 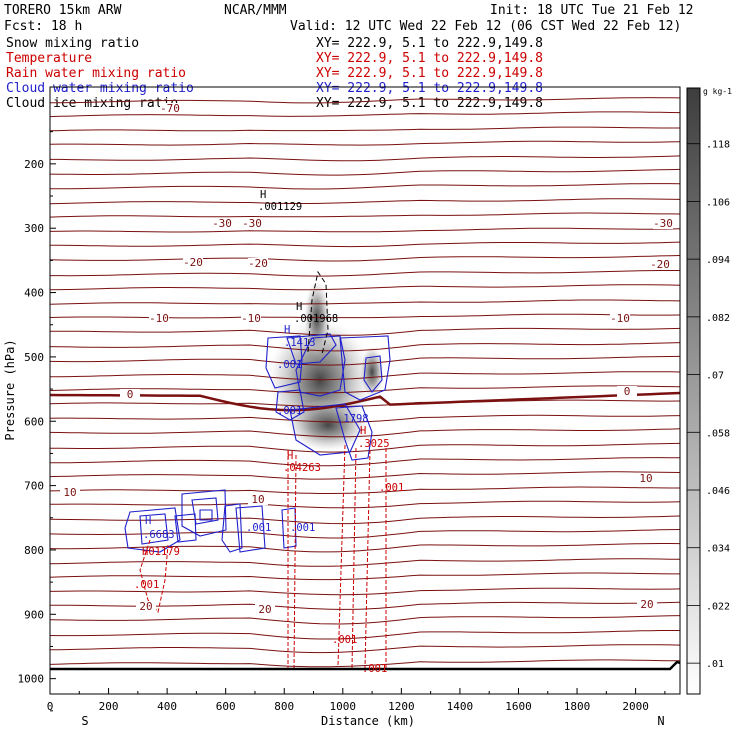 I want to click on contour-annotation: .1798, so click(x=353, y=419).